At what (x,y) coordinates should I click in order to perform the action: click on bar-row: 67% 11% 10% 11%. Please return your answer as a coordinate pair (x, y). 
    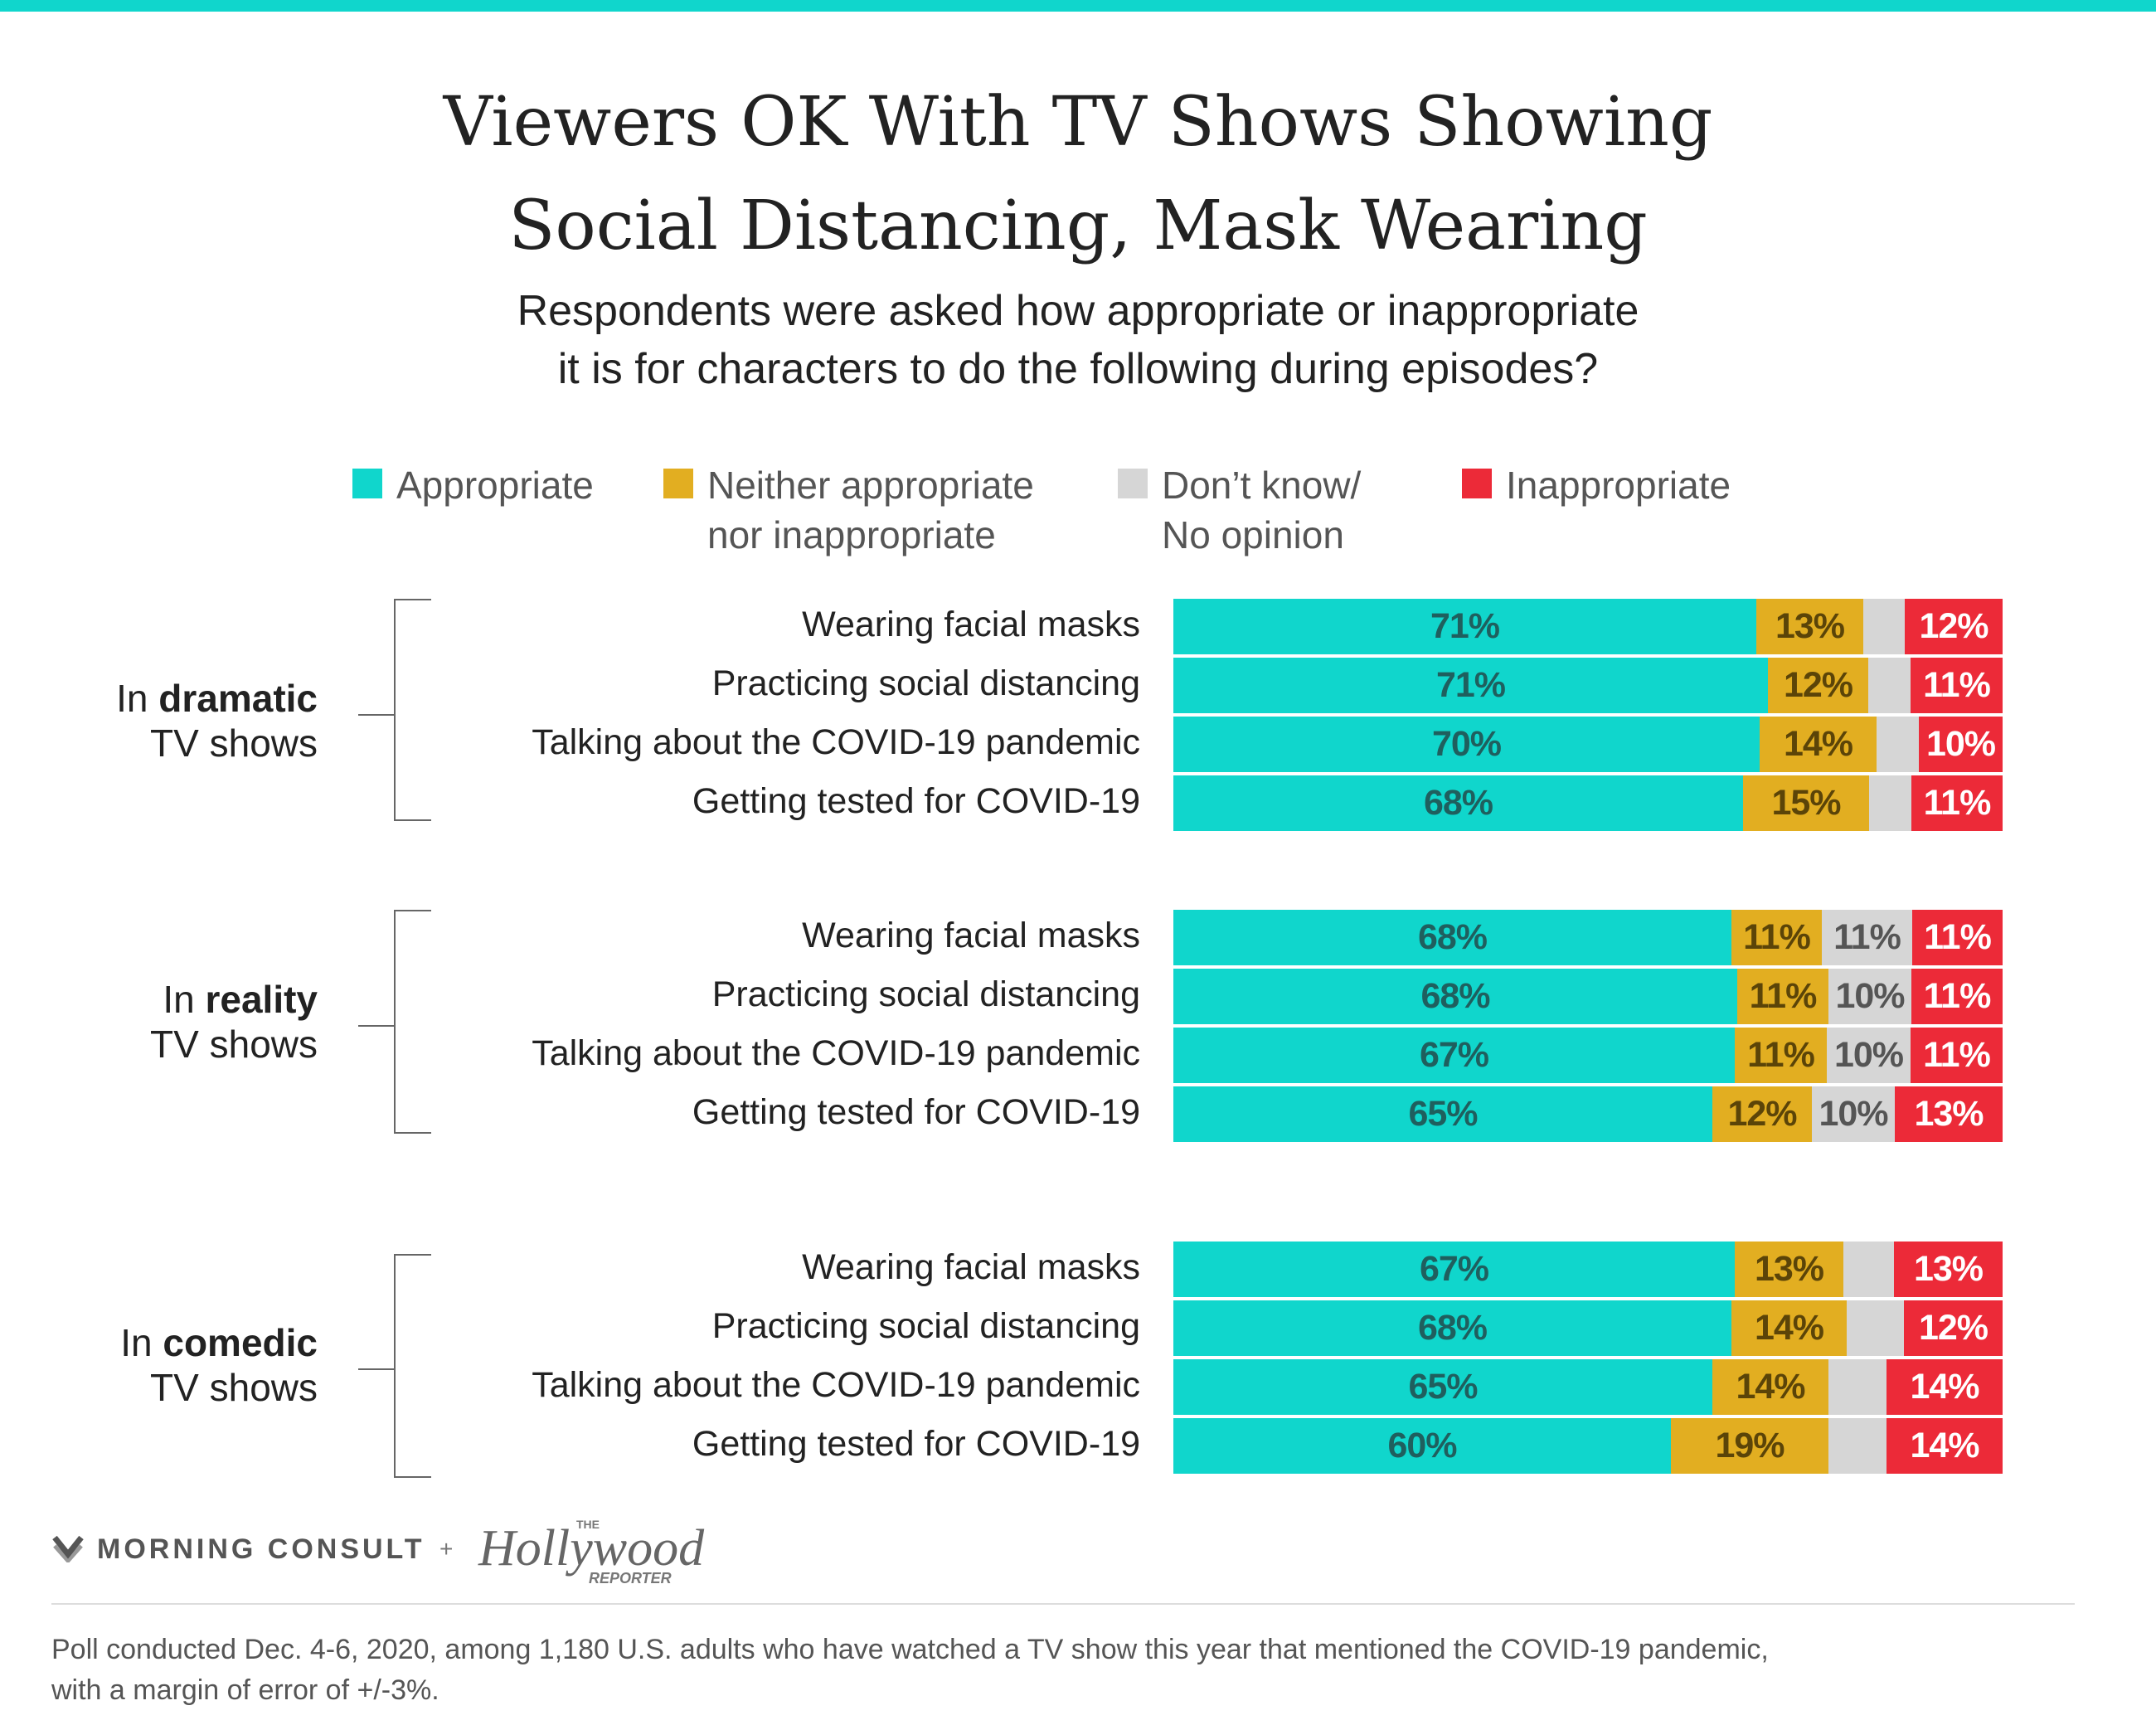
    Looking at the image, I should click on (1588, 1056).